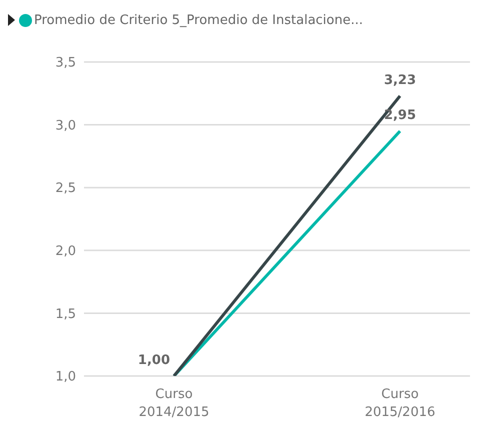  I want to click on x-tick-label: Curso 2015/2016, so click(400, 403).